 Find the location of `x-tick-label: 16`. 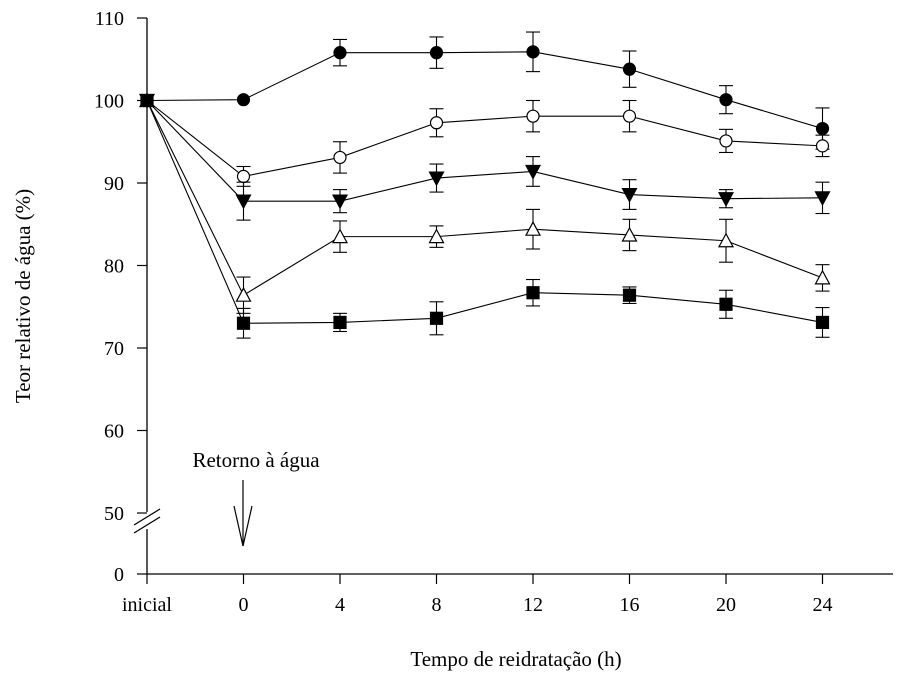

x-tick-label: 16 is located at coordinates (630, 605).